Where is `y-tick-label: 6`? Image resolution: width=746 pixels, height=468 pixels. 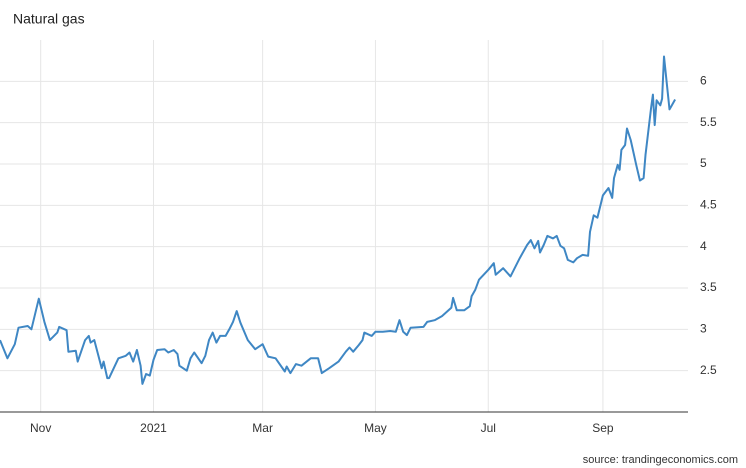
y-tick-label: 6 is located at coordinates (703, 81).